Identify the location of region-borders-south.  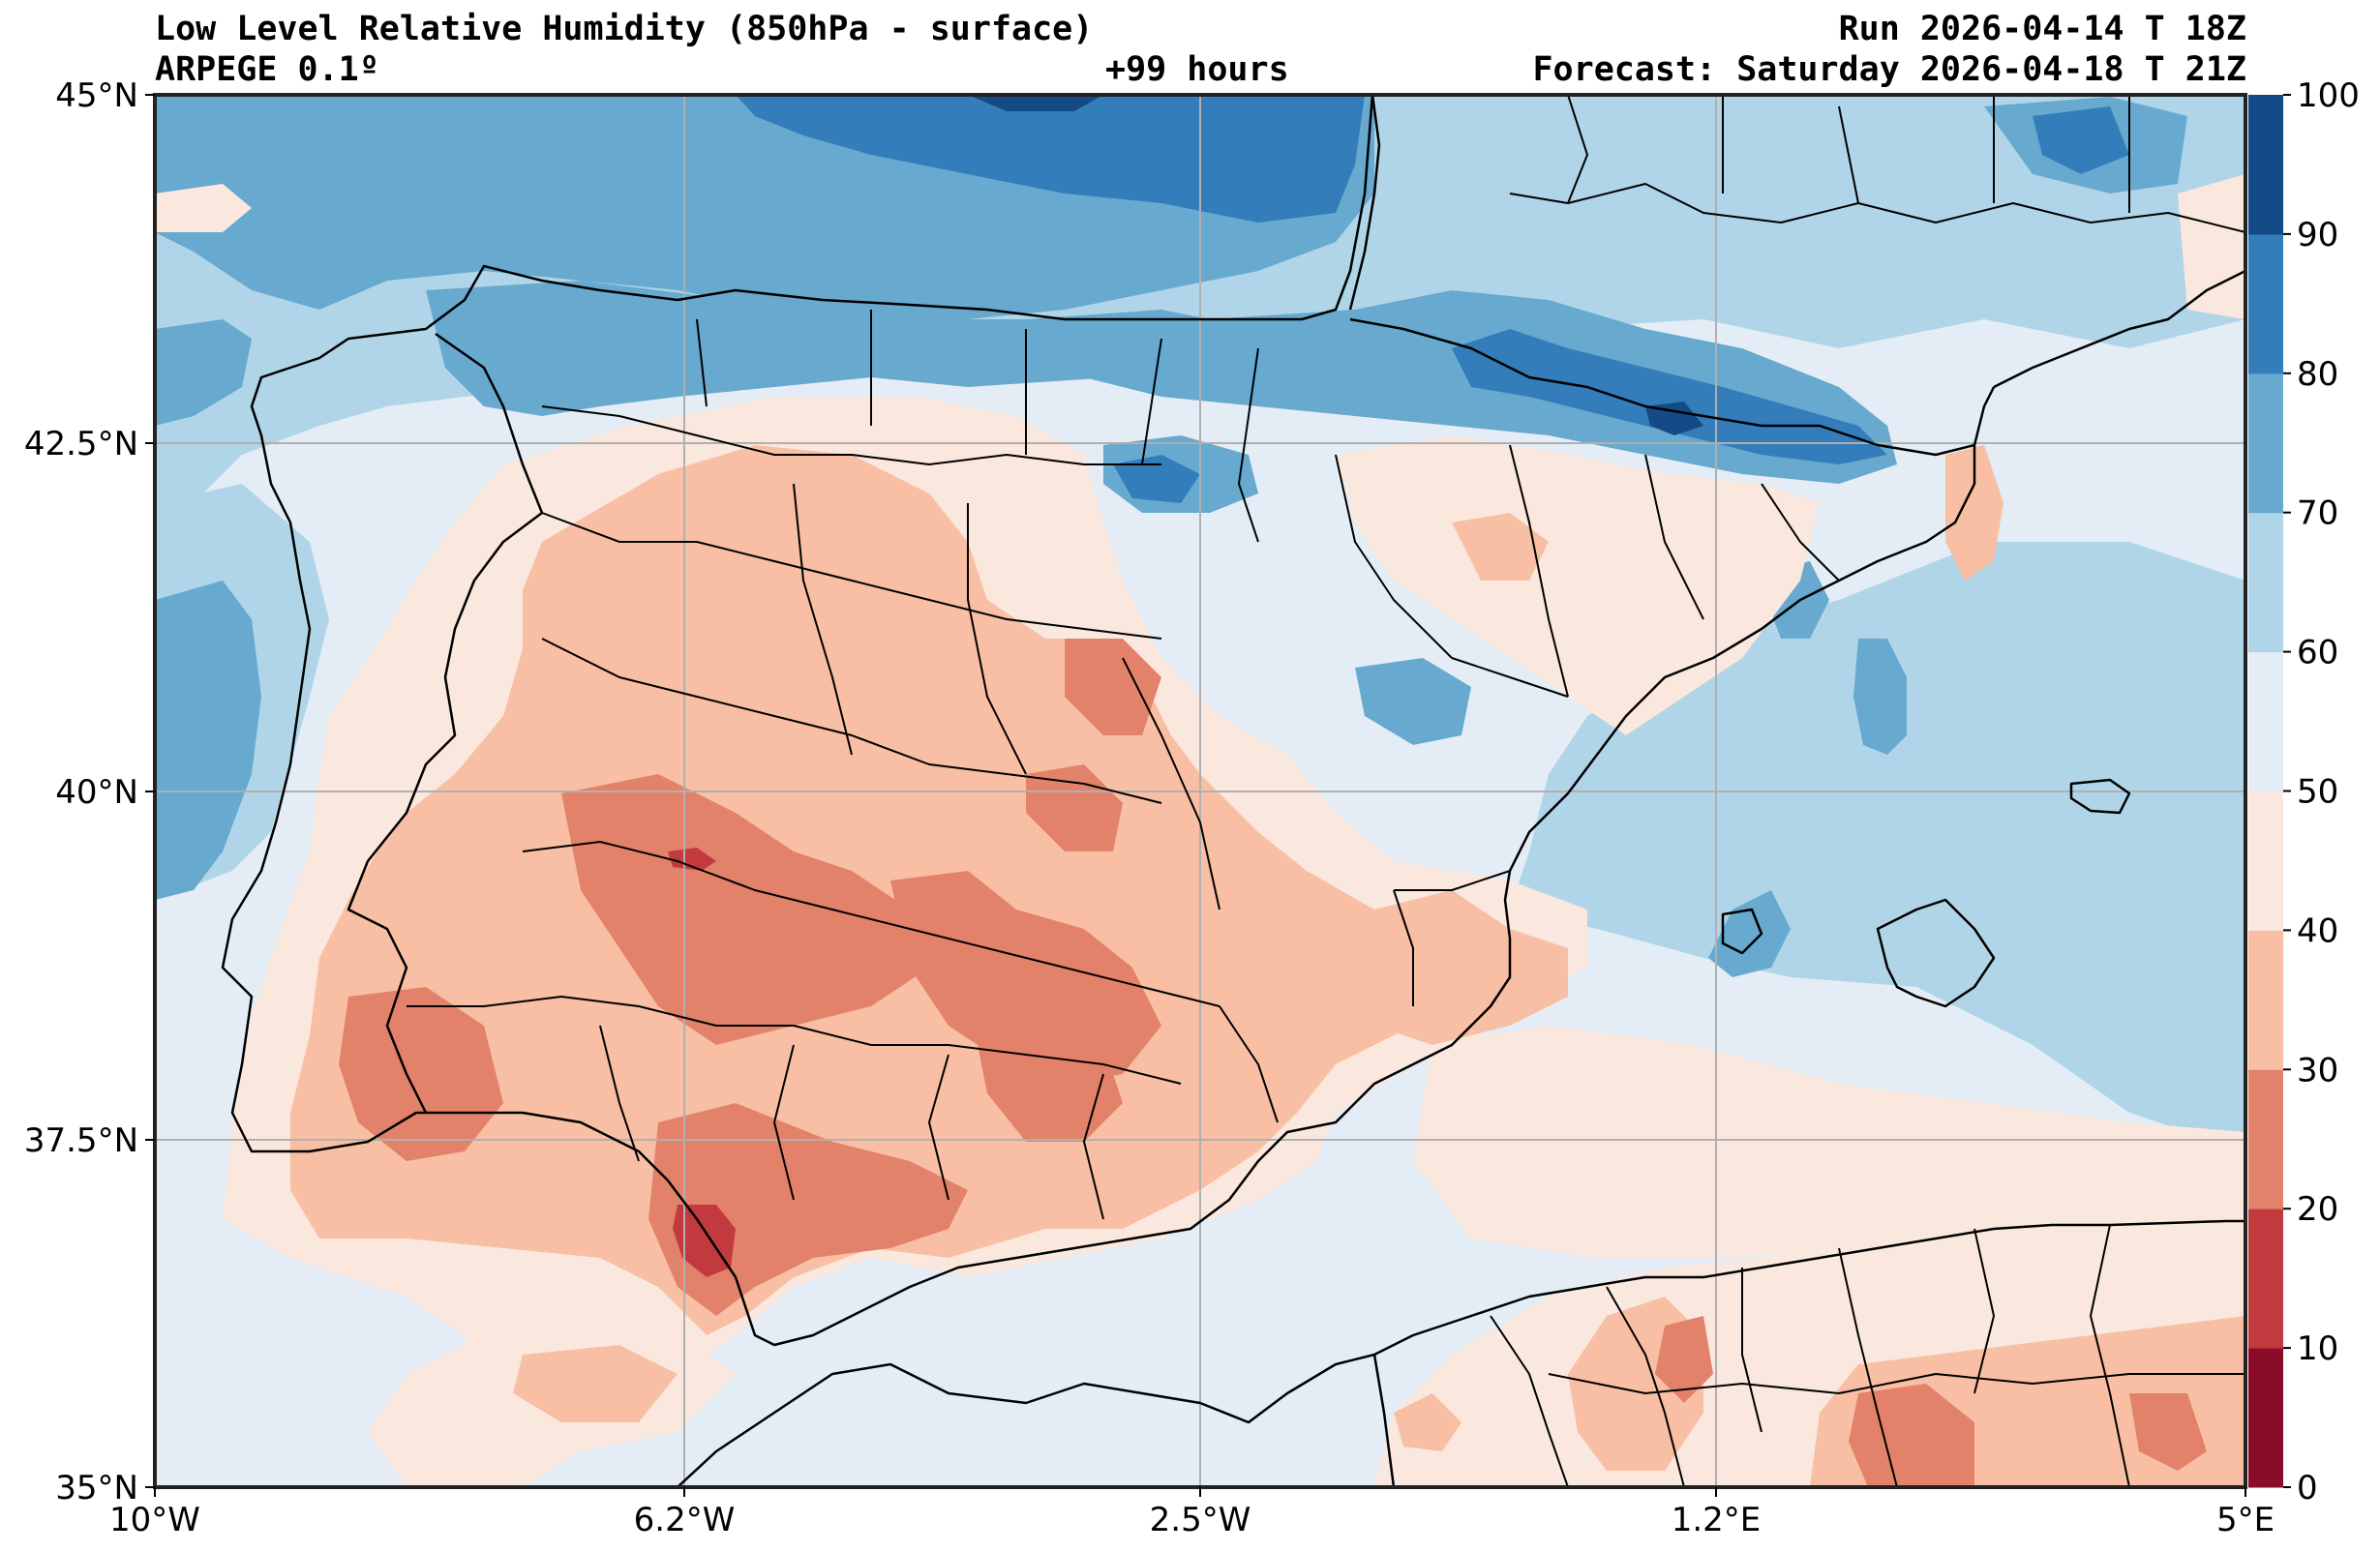
(959, 1045).